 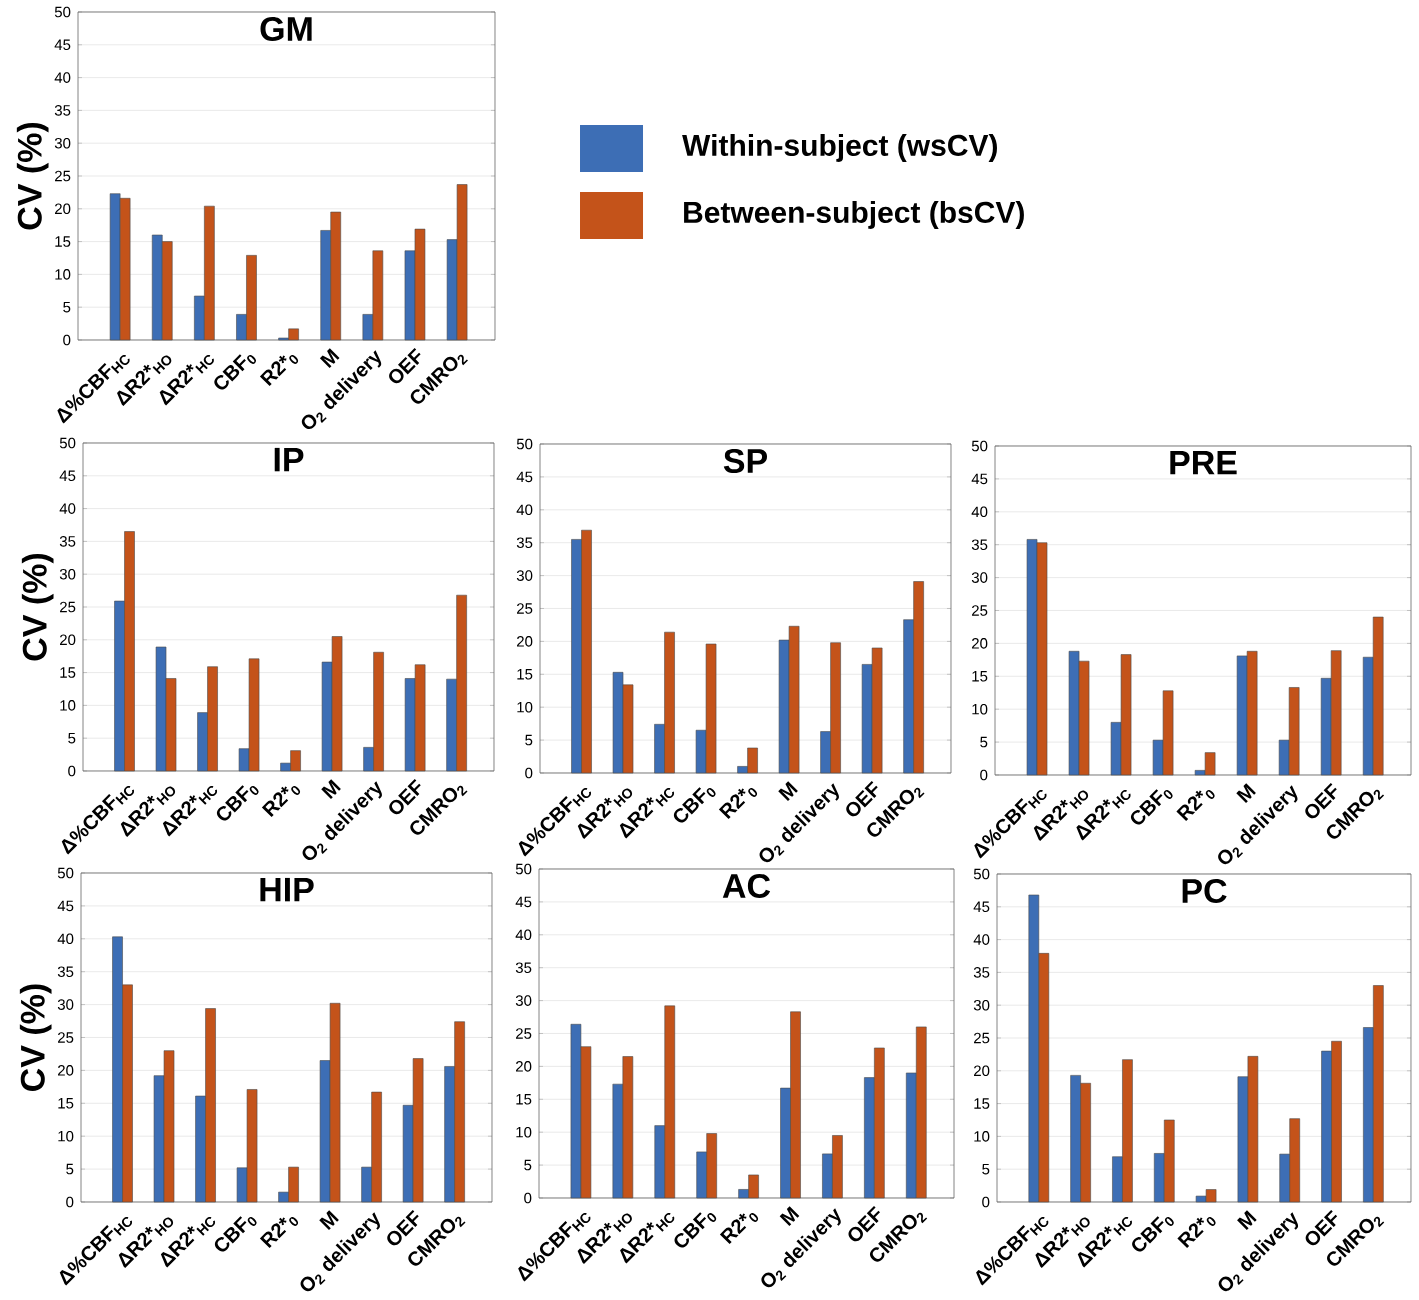 What do you see at coordinates (839, 148) in the screenshot?
I see `legend-label: Within-subject (wsCV)` at bounding box center [839, 148].